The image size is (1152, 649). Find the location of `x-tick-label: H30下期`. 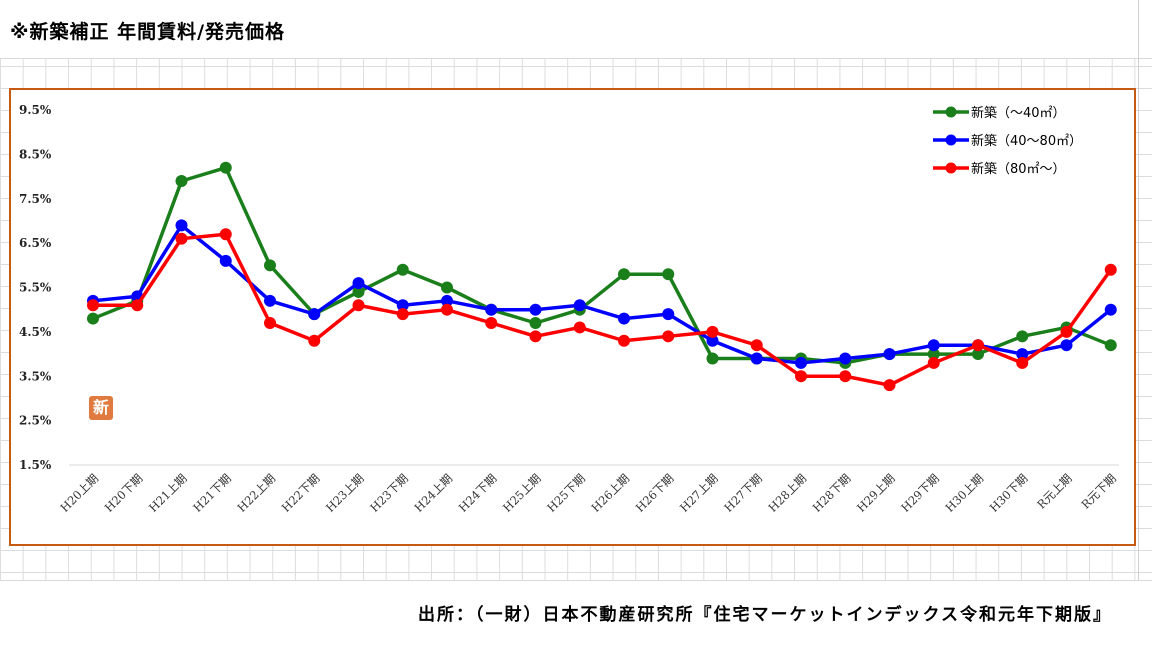

x-tick-label: H30下期 is located at coordinates (1009, 493).